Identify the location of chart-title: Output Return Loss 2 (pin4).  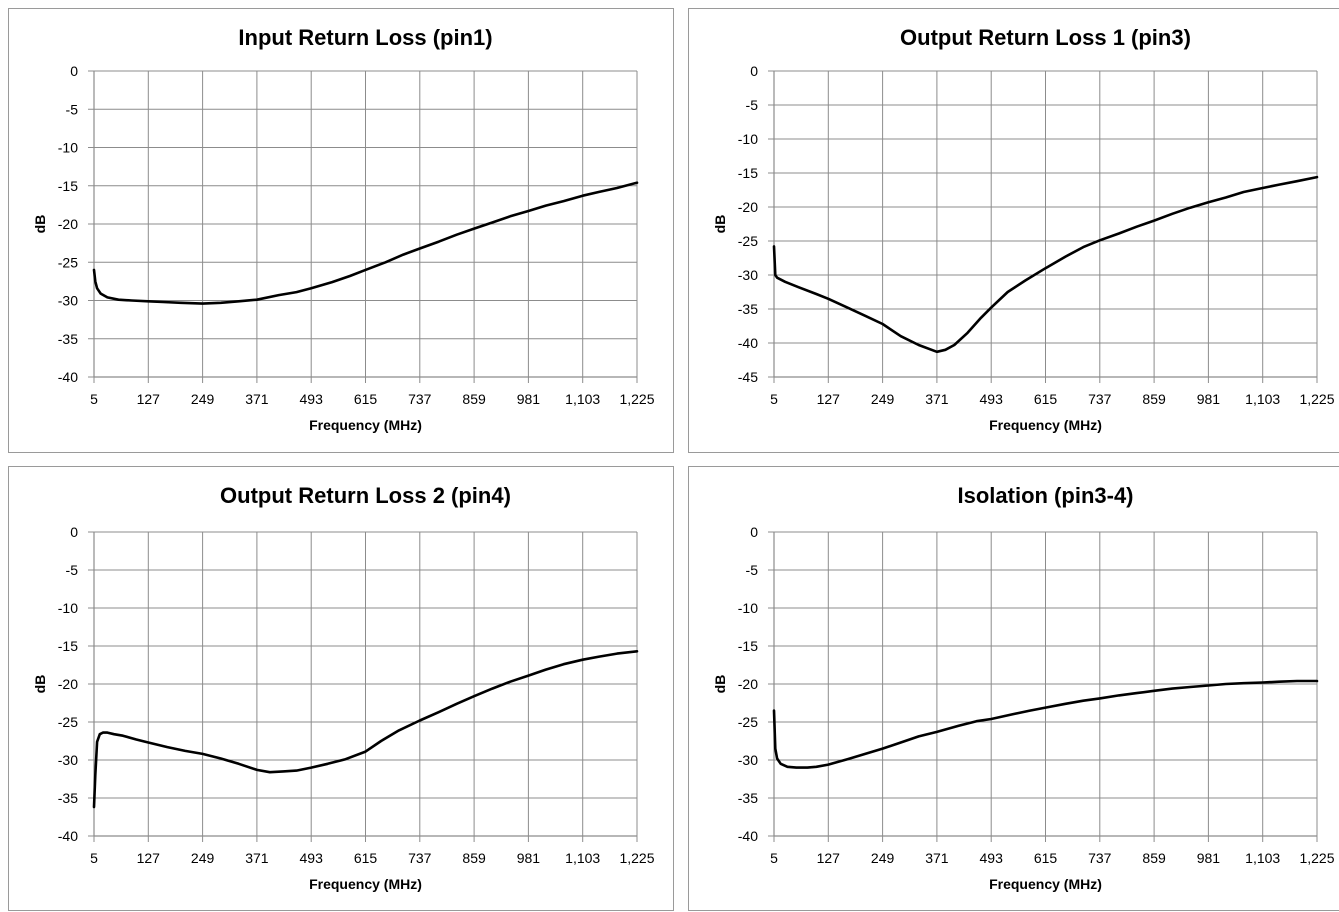
(365, 495).